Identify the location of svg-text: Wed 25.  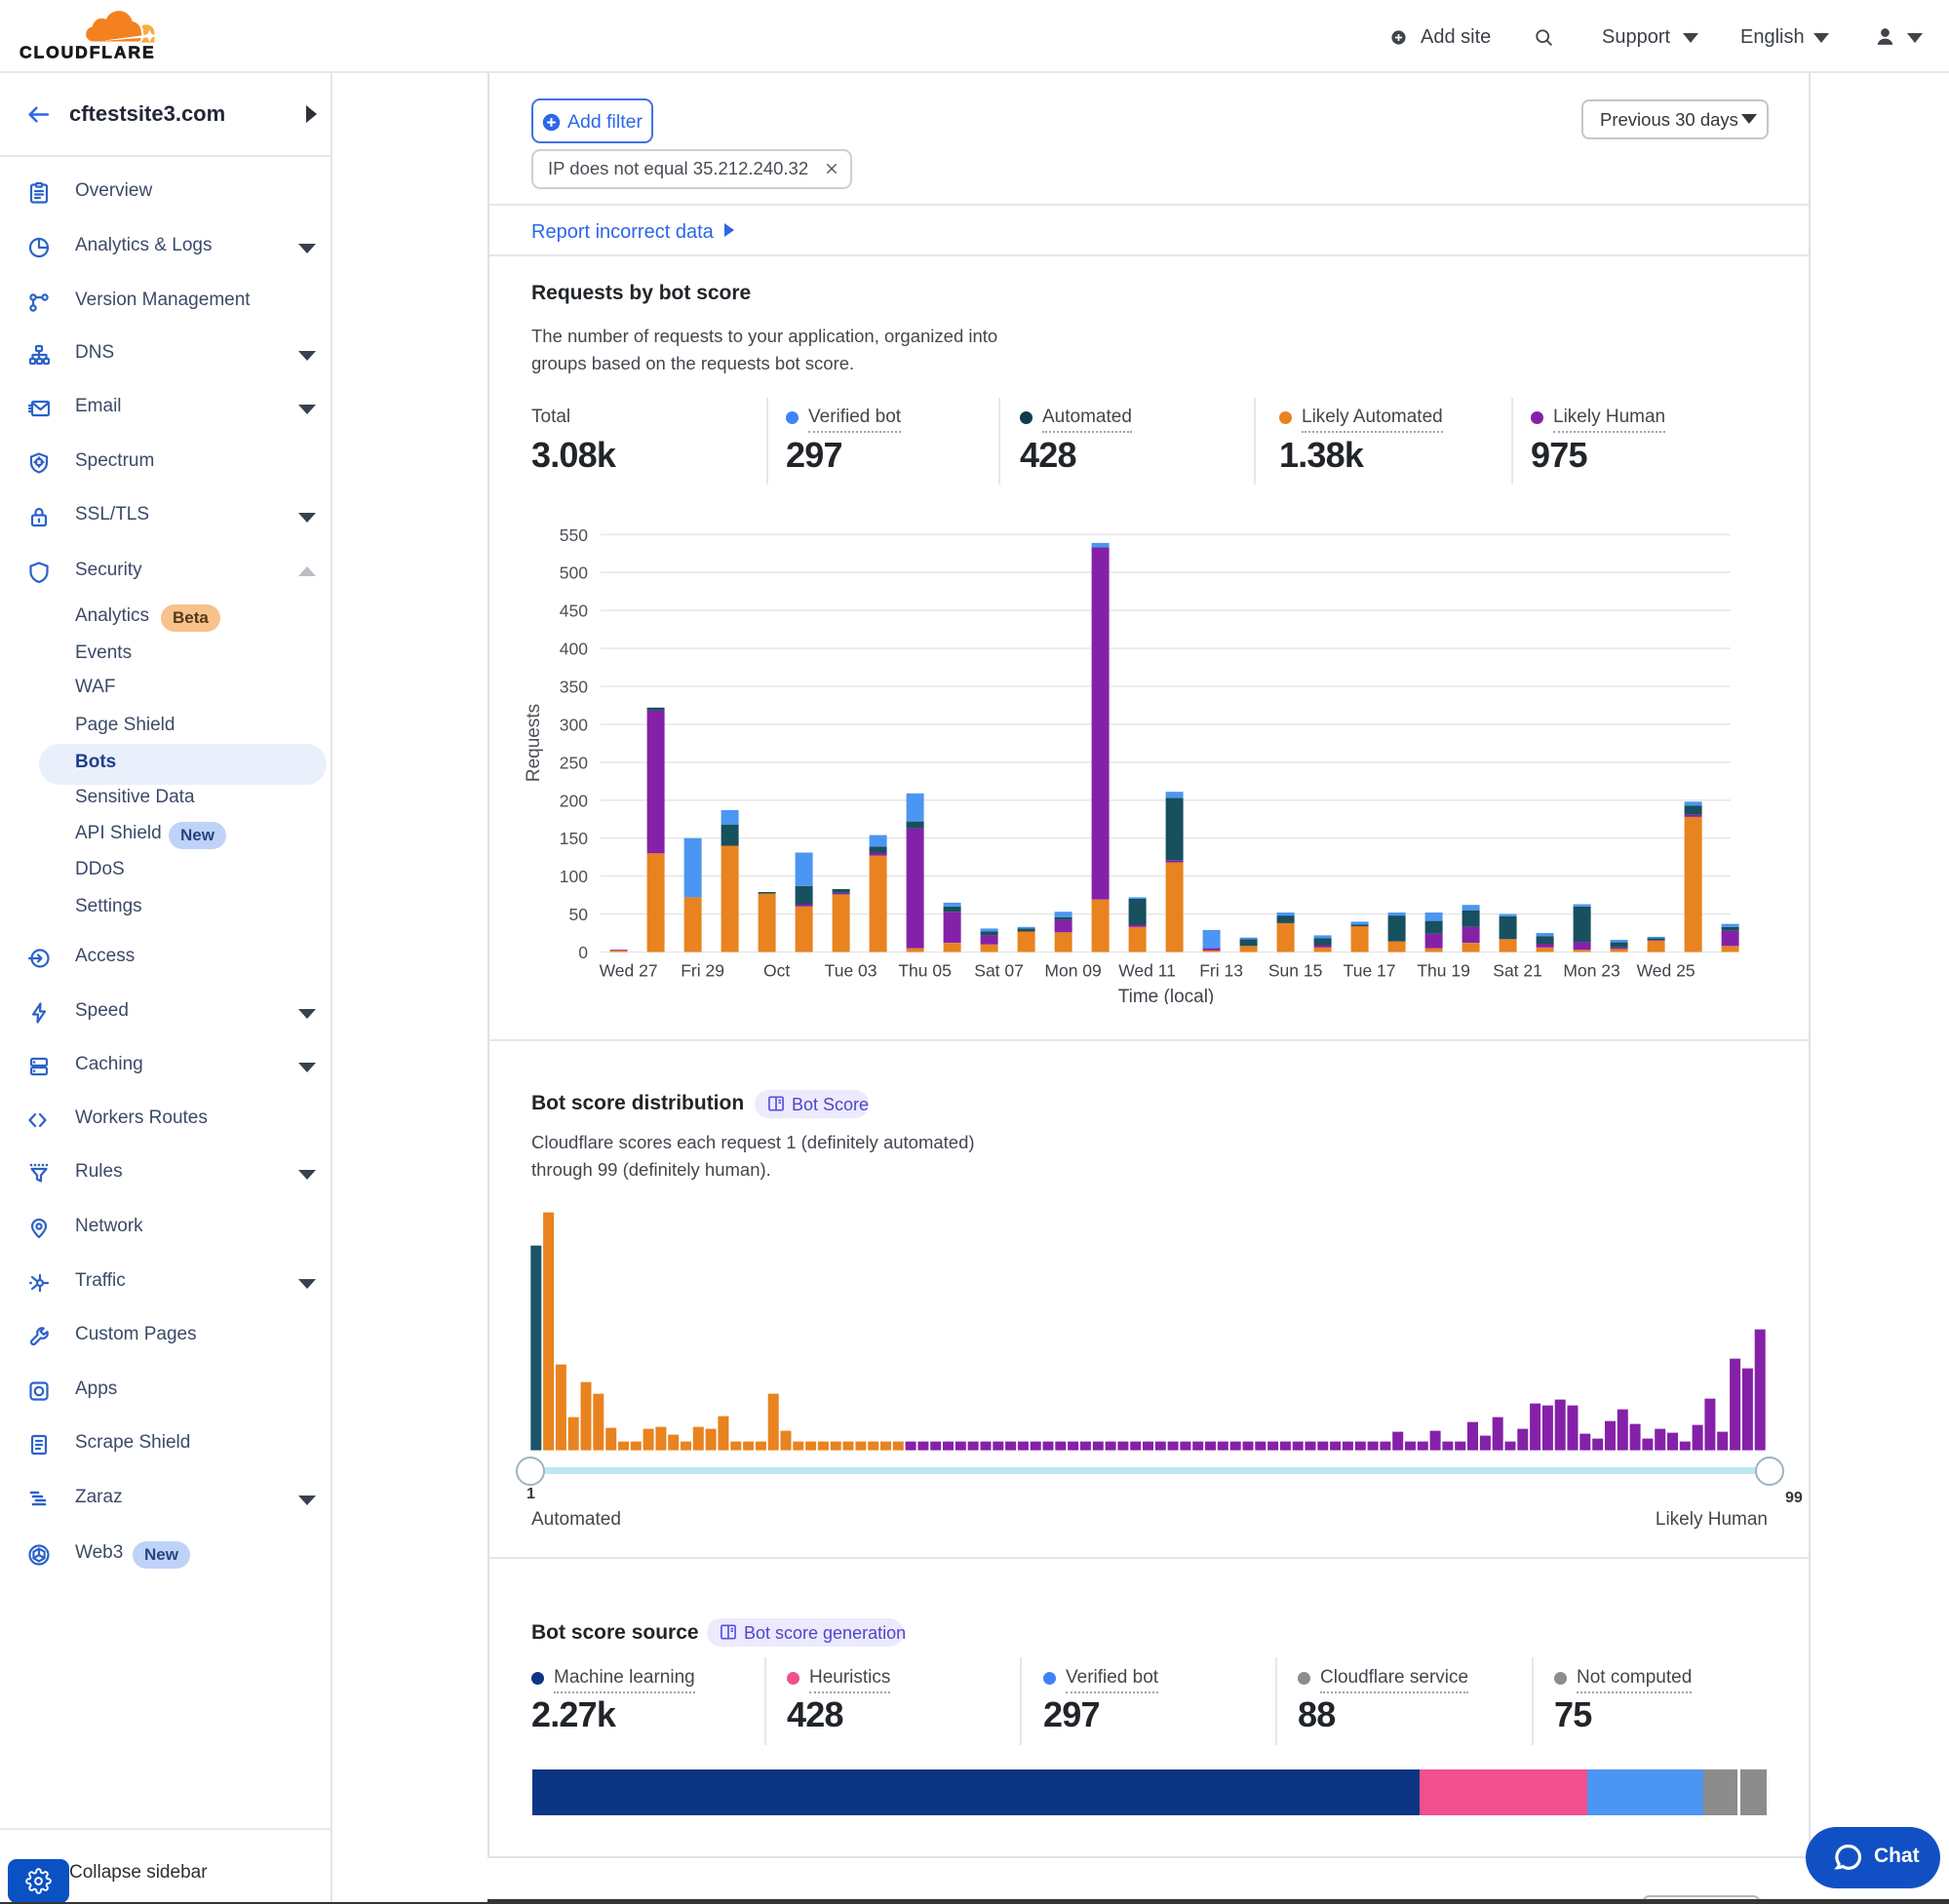
(1667, 971).